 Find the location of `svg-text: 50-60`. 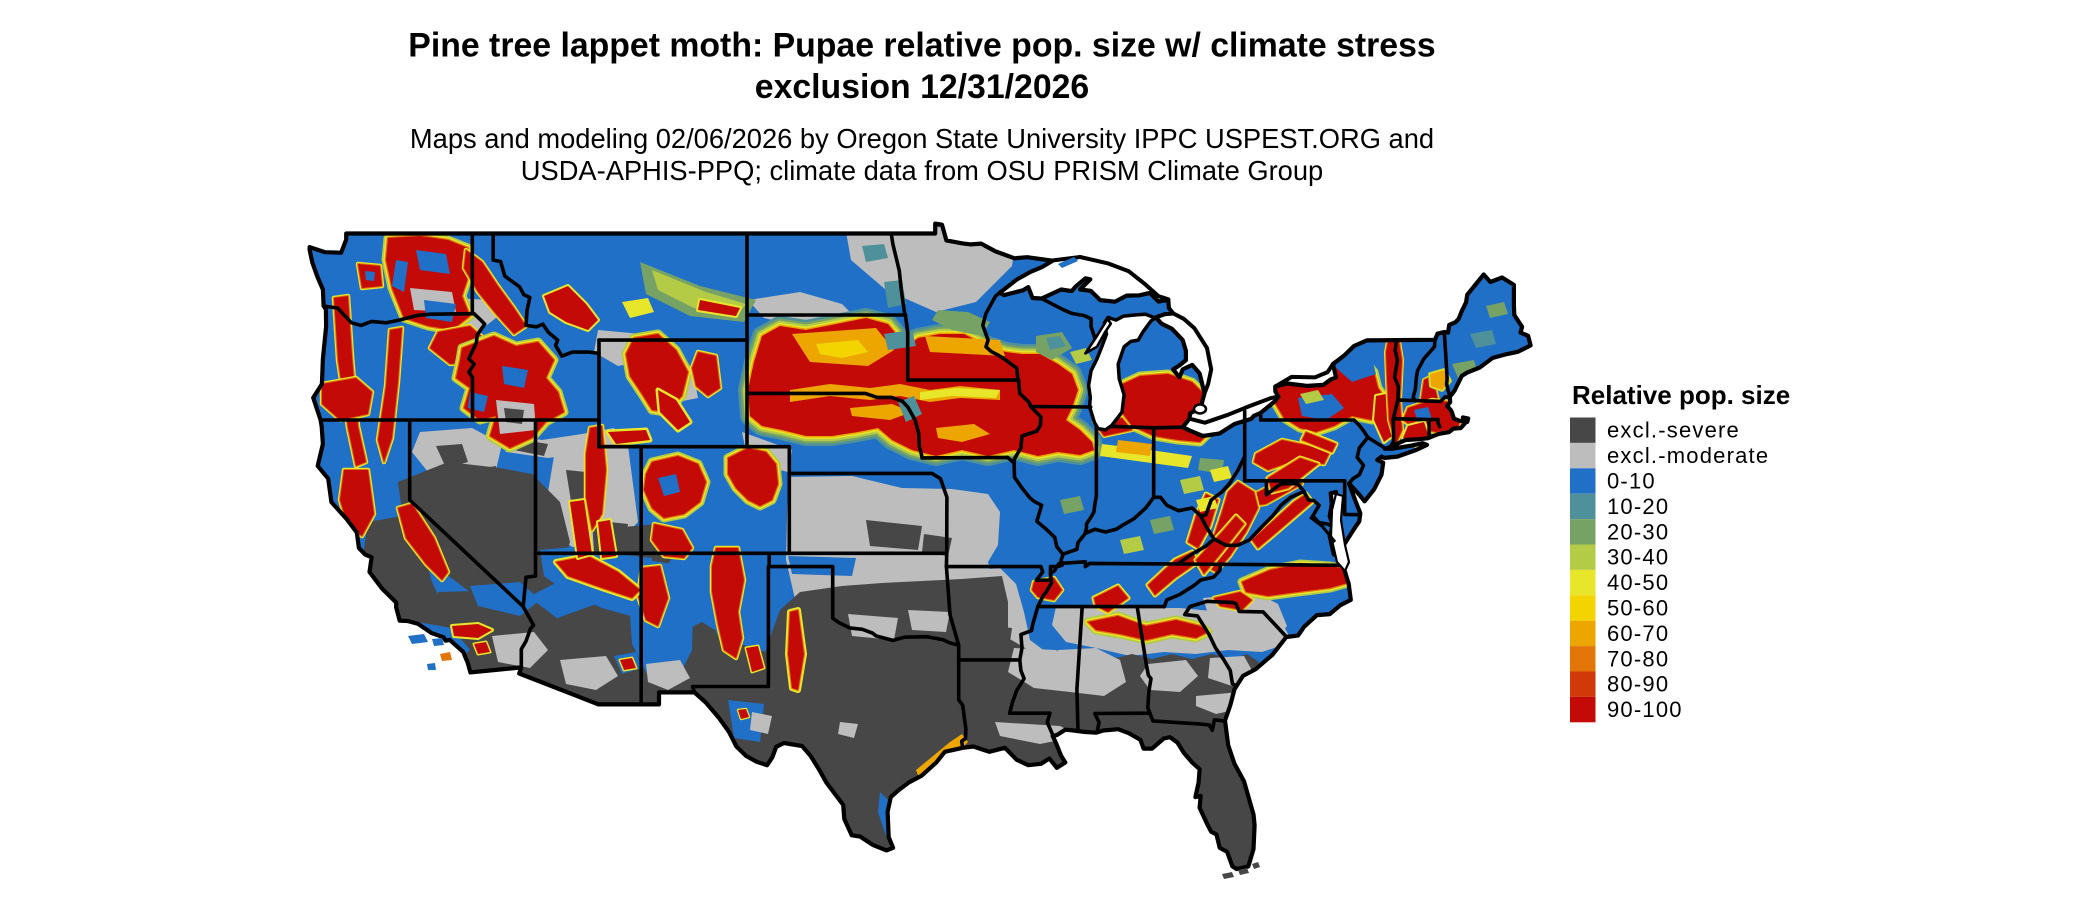

svg-text: 50-60 is located at coordinates (1638, 608).